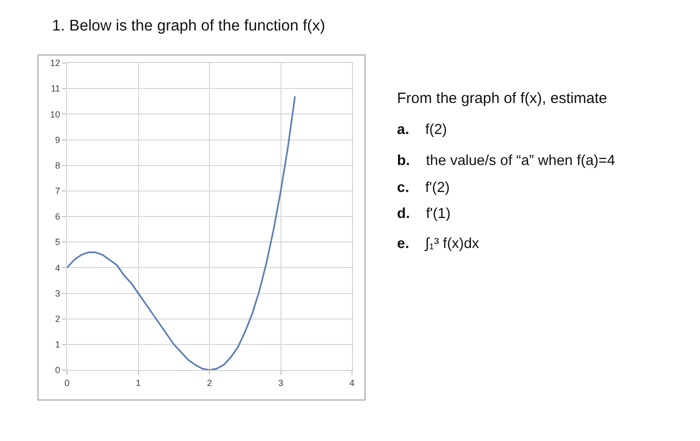  What do you see at coordinates (57, 139) in the screenshot?
I see `y-tick-label: 9` at bounding box center [57, 139].